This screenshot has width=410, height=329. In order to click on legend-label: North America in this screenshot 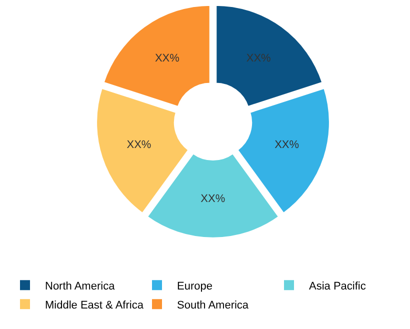, I will do `click(80, 286)`.